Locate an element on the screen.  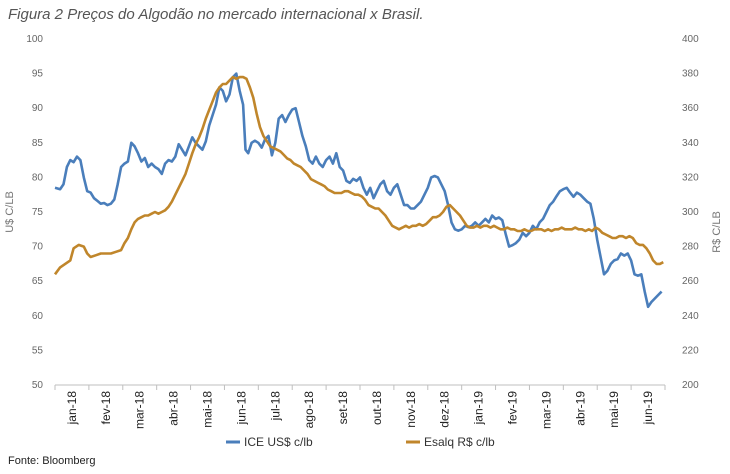
y-tick-label: 60 is located at coordinates (38, 316).